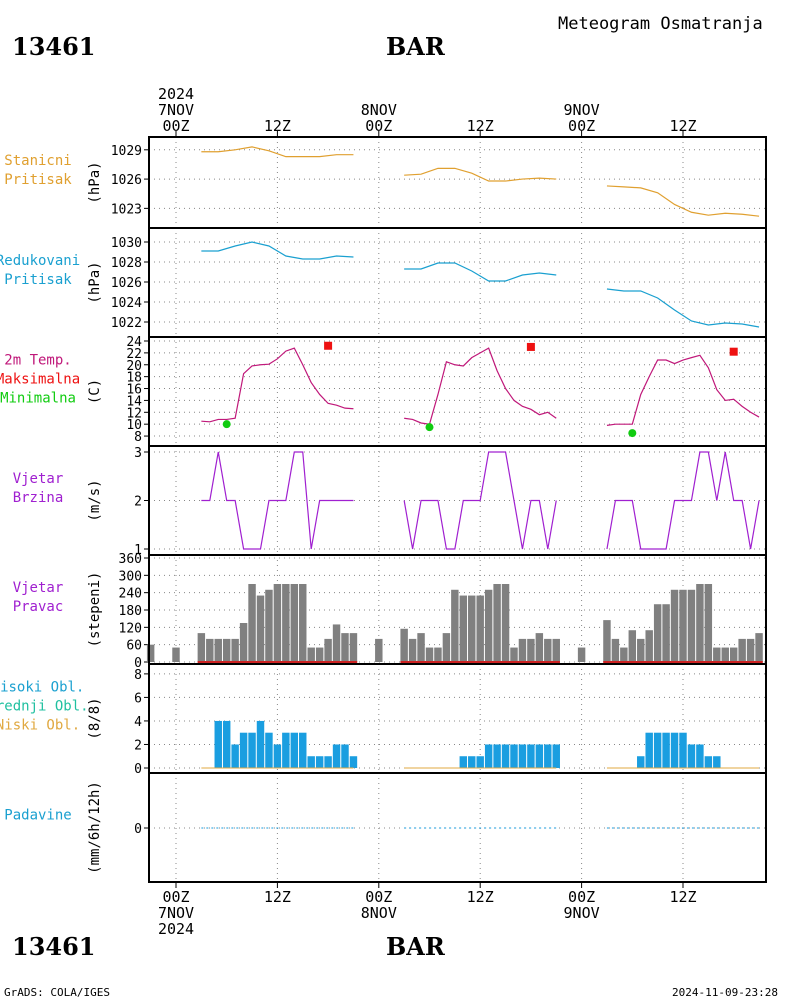  Describe the element at coordinates (457, 391) in the screenshot. I see `panel-frame` at that location.